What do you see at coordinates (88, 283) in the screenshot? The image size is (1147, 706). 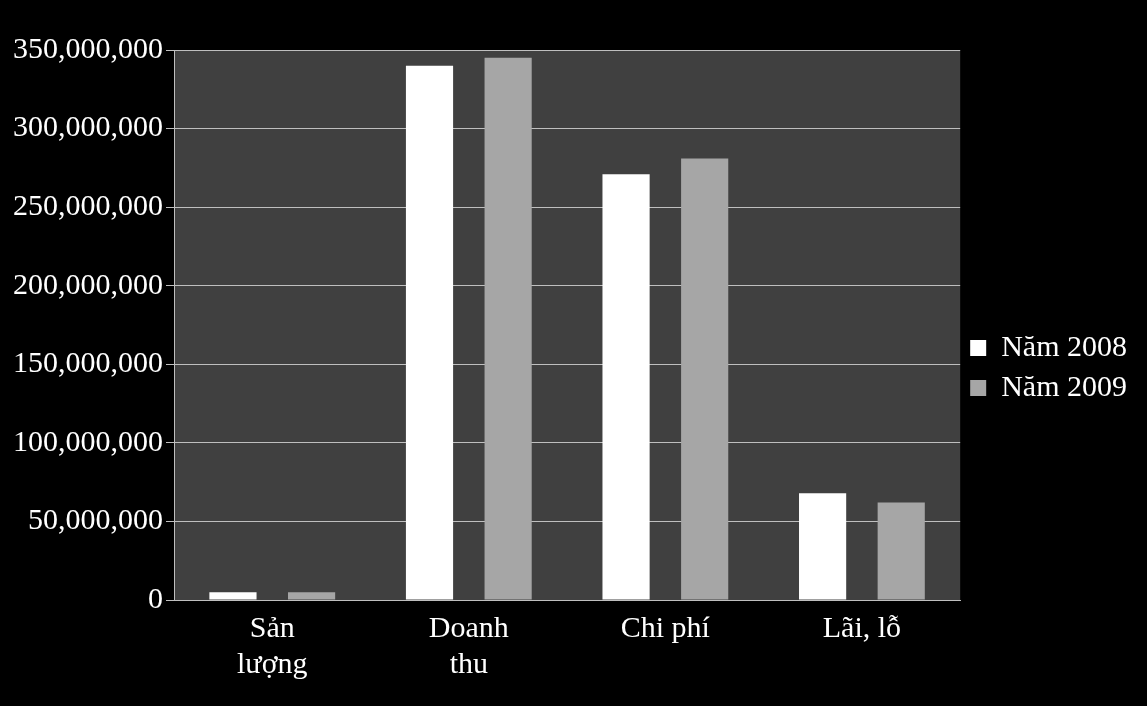 I see `y-tick-label: 200,000,000` at bounding box center [88, 283].